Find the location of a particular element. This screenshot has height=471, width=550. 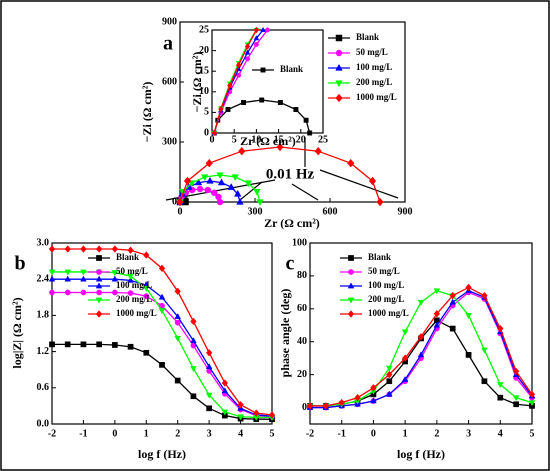

y-tick-label: 5 is located at coordinates (206, 112).